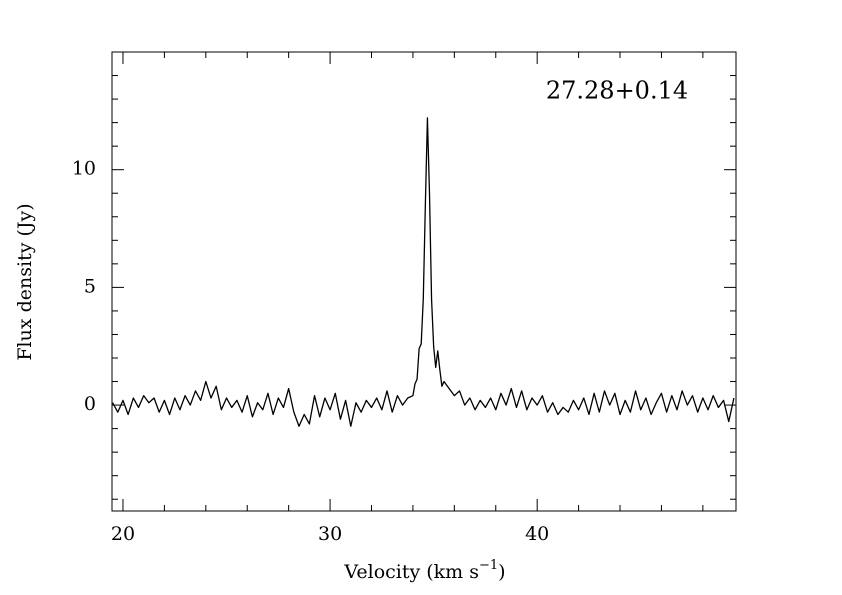 The image size is (842, 595). What do you see at coordinates (411, 572) in the screenshot?
I see `x-label-main: Velocity (km s` at bounding box center [411, 572].